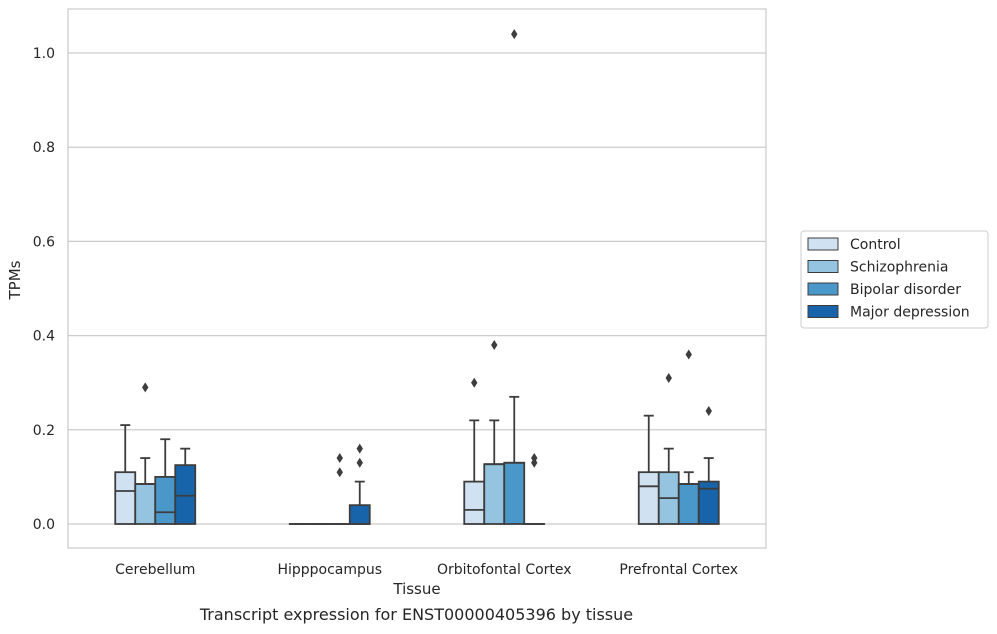 The image size is (997, 634). Describe the element at coordinates (44, 148) in the screenshot. I see `y-tick-label: 0.8` at that location.